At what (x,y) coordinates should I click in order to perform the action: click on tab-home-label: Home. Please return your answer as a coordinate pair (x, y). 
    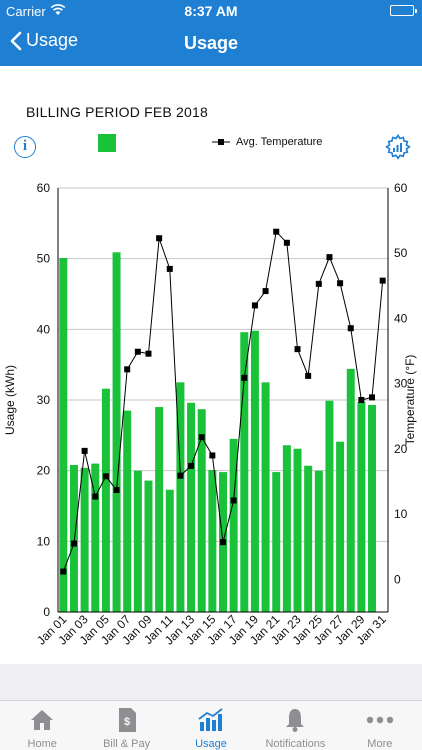
    Looking at the image, I should click on (42, 744).